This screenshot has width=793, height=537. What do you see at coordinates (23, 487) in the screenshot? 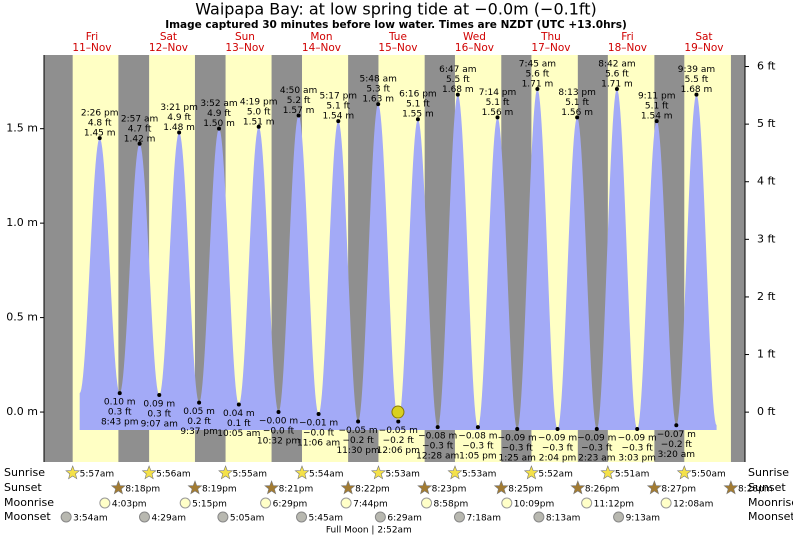
I see `row-label: Sunset` at bounding box center [23, 487].